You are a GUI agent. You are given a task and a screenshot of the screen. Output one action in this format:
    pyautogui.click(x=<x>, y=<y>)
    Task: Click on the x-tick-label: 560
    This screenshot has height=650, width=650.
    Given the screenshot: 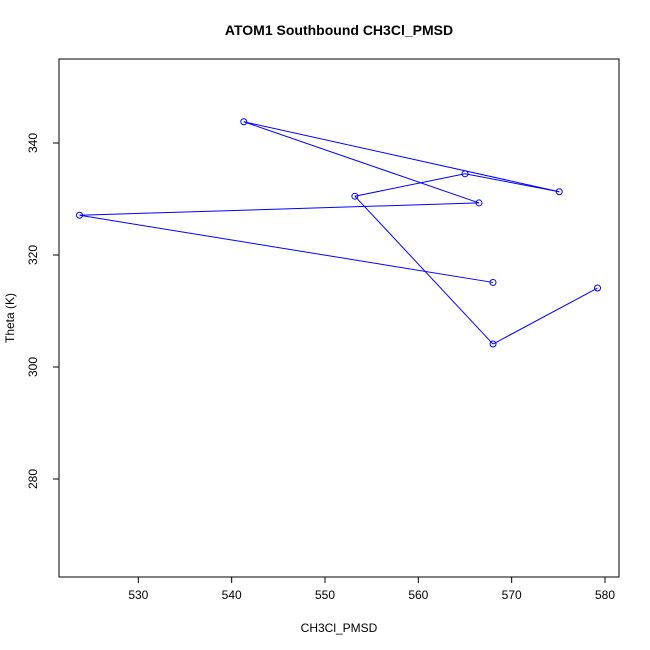 What is the action you would take?
    pyautogui.click(x=418, y=595)
    